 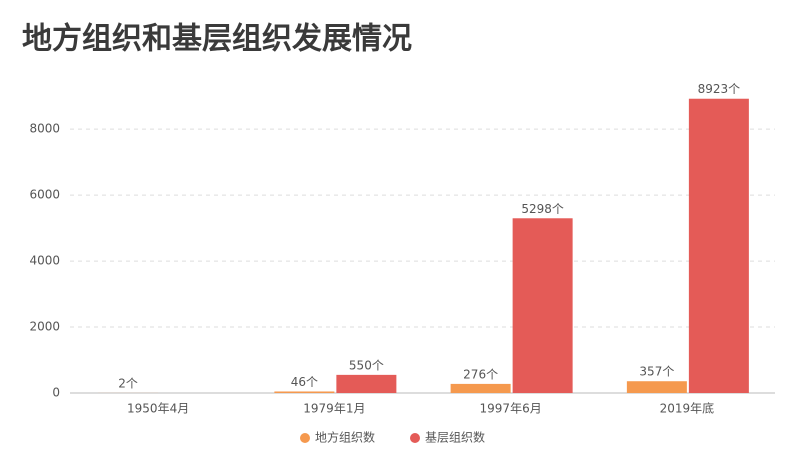 I want to click on data-label: 357个, so click(x=656, y=372).